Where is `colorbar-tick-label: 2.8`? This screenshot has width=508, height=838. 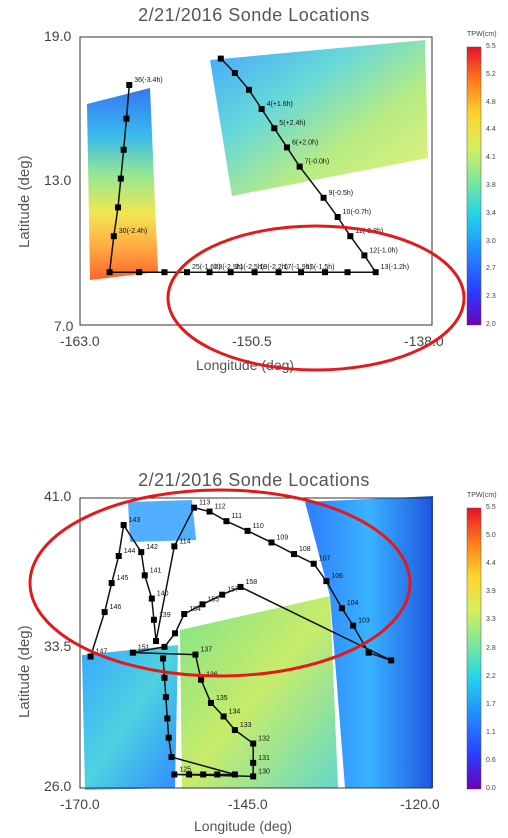
colorbar-tick-label: 2.8 is located at coordinates (491, 648).